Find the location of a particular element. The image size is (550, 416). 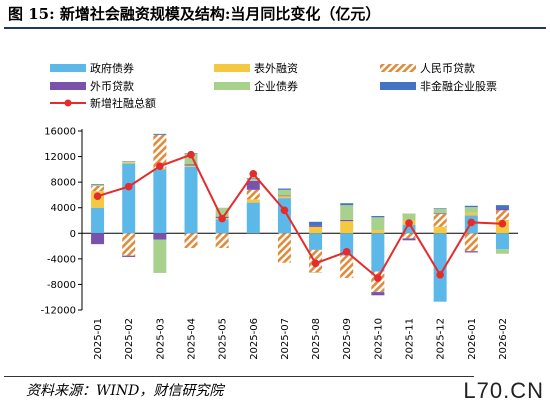

legend-label-line: 新增社融总额 is located at coordinates (123, 103).